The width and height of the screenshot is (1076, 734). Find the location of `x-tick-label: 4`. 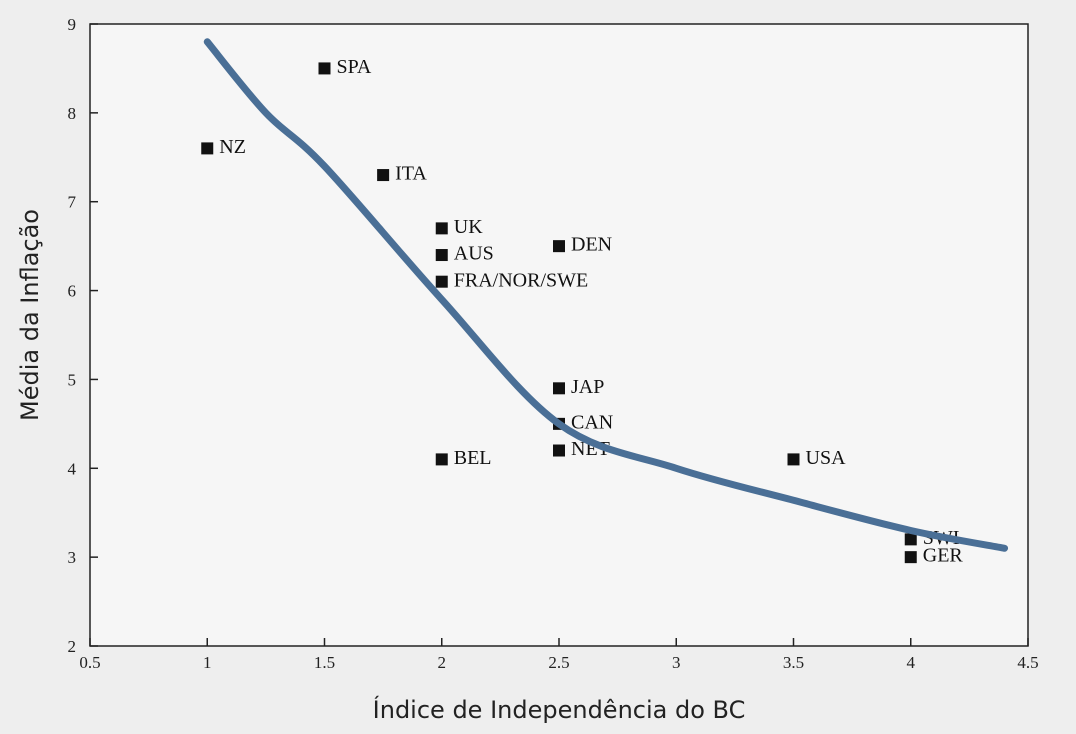

x-tick-label: 4 is located at coordinates (911, 662).